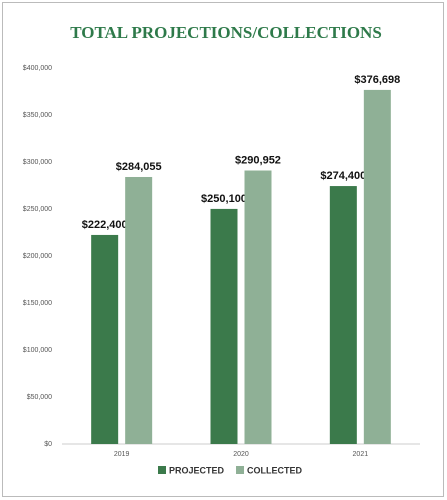  What do you see at coordinates (37, 303) in the screenshot?
I see `y-tick-label: $150,000` at bounding box center [37, 303].